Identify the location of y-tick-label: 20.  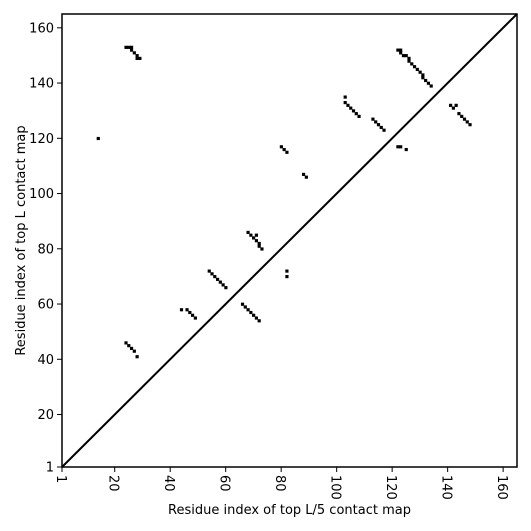
(45, 415).